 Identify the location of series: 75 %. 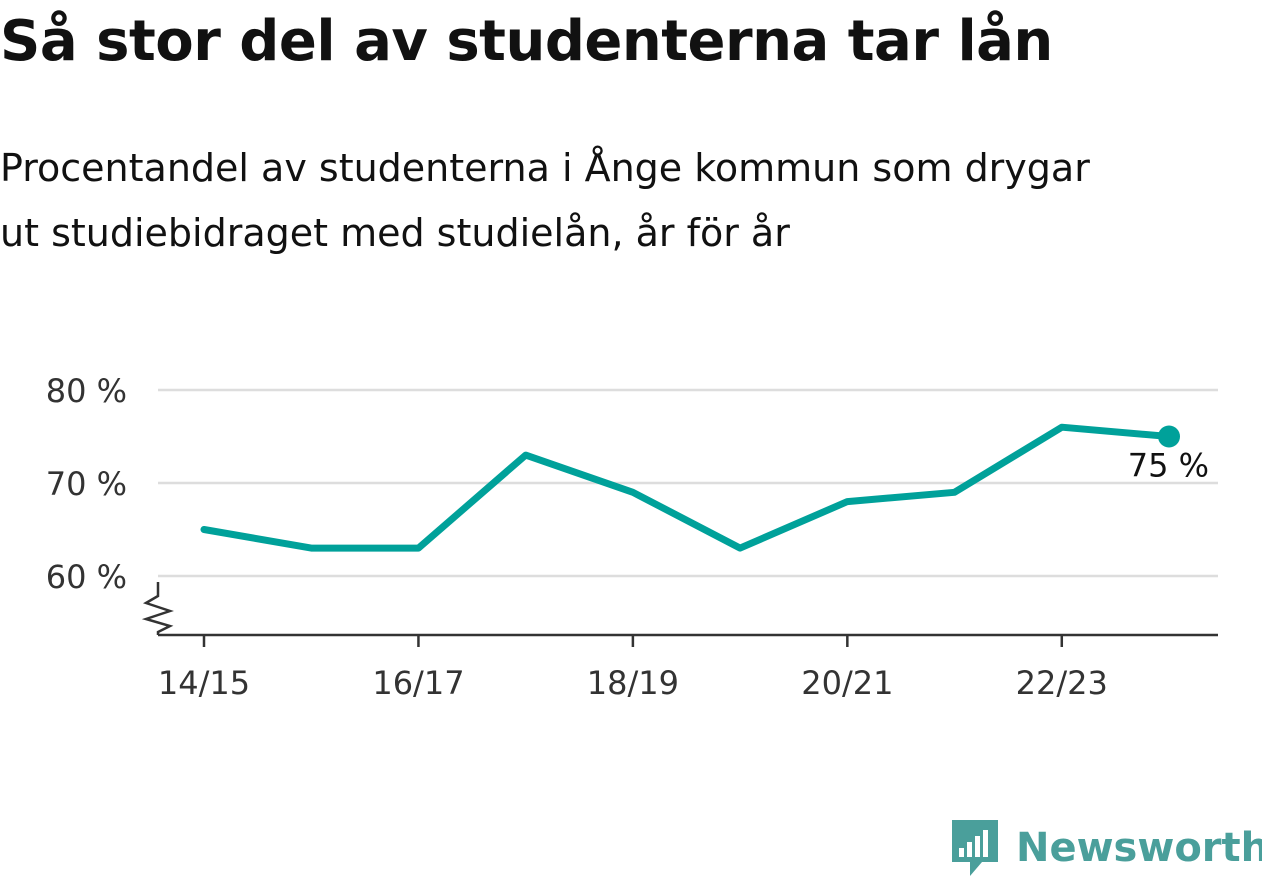
(704, 487).